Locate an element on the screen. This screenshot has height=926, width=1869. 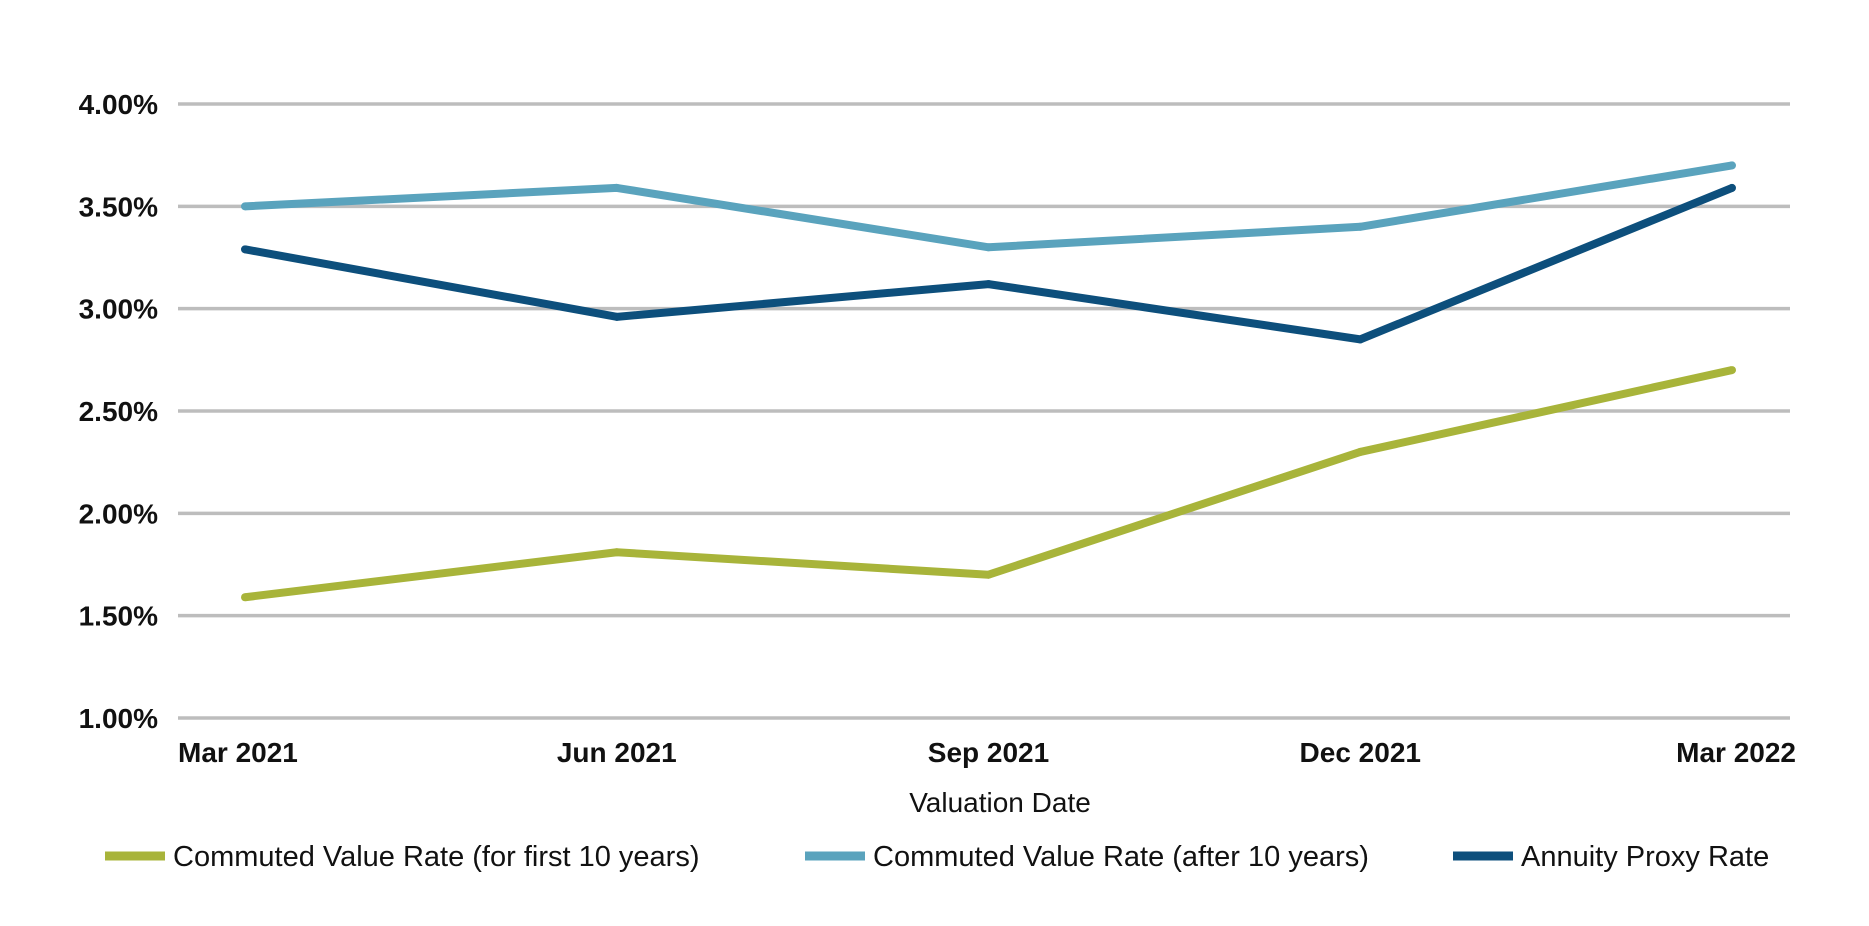
legend-label: Annuity Proxy Rate is located at coordinates (1645, 857).